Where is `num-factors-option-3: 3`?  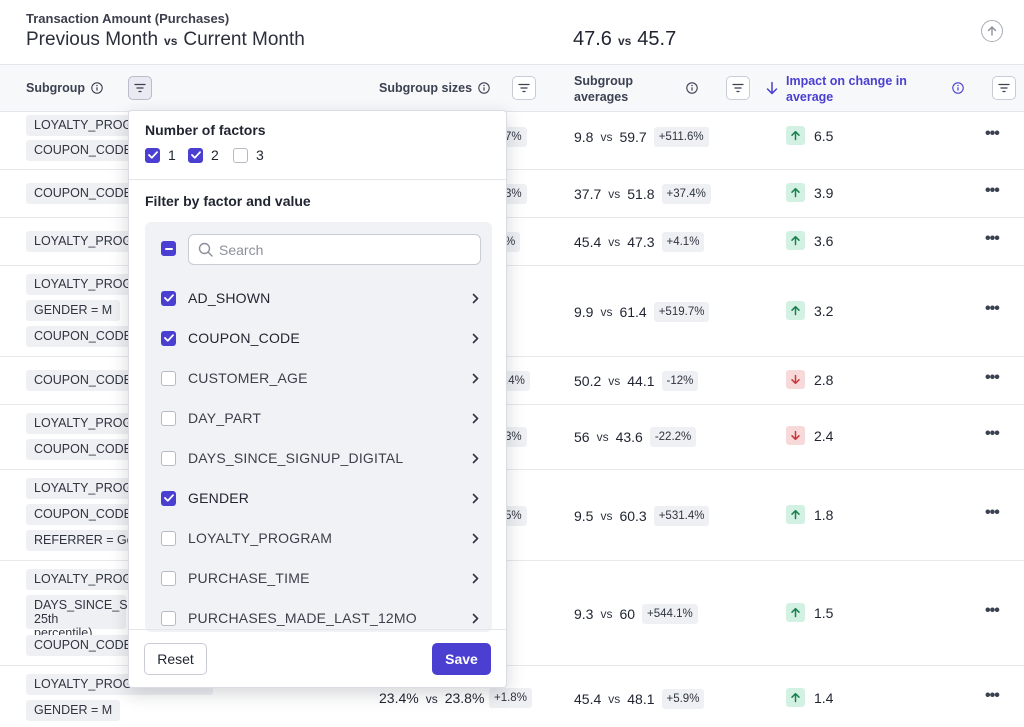 num-factors-option-3: 3 is located at coordinates (248, 155).